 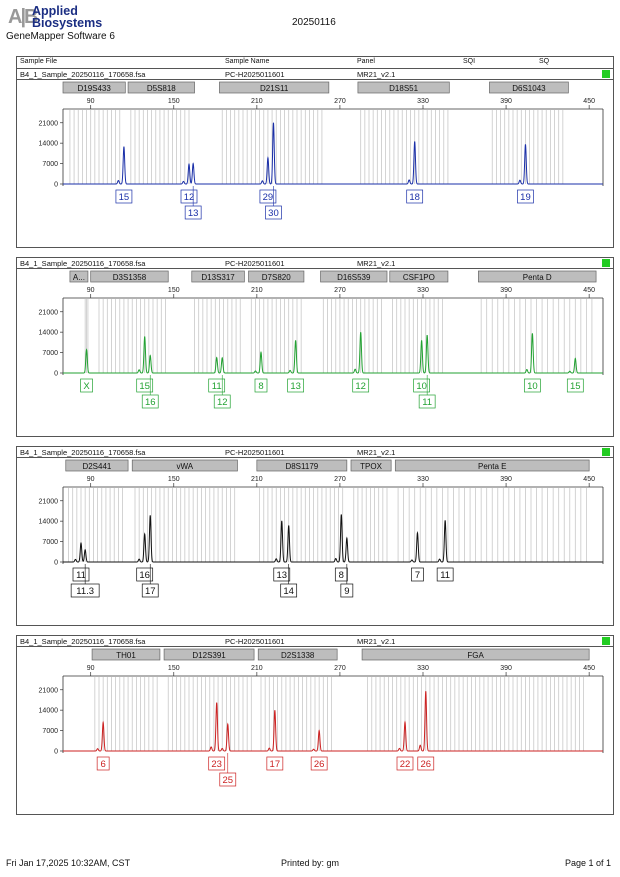 I want to click on allele-call-label: 10, so click(x=421, y=386).